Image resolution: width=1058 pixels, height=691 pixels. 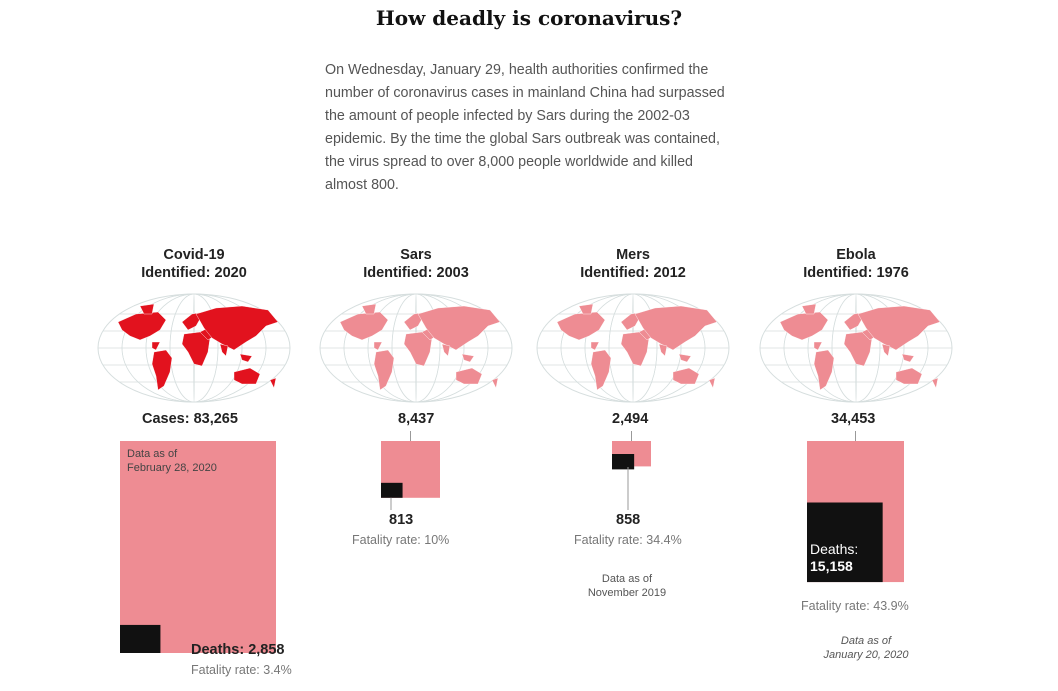 I want to click on deaths-label: 813, so click(x=401, y=520).